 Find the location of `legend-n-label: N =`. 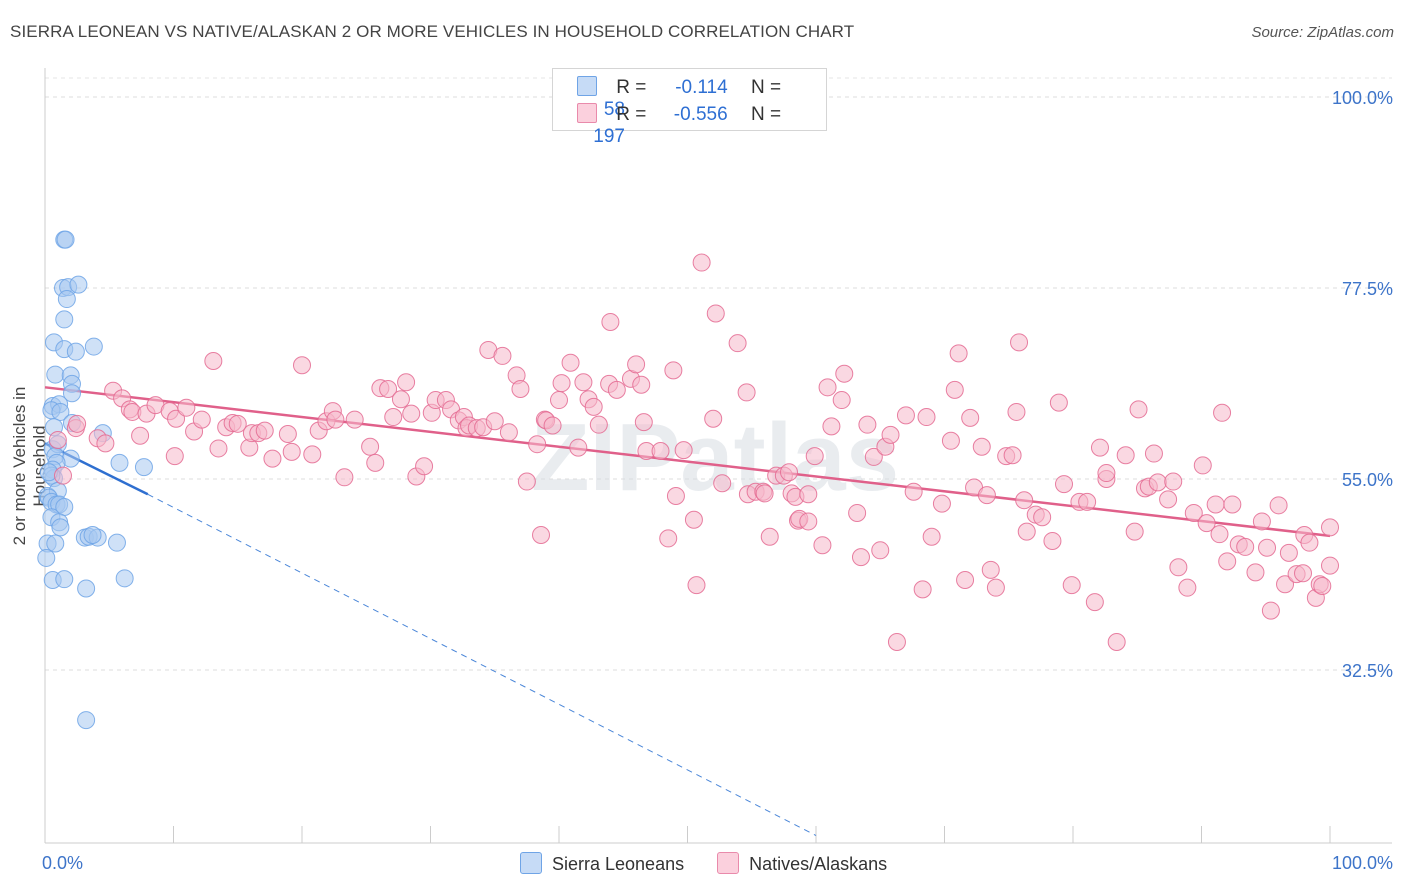

legend-n-label: N = is located at coordinates (766, 114).